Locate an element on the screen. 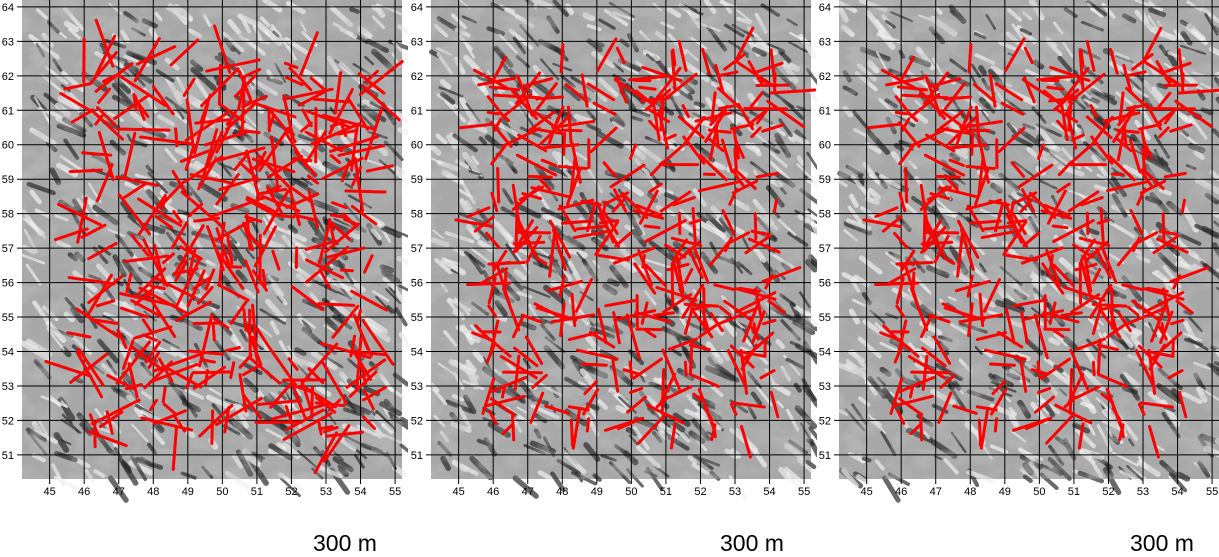  y-tick-label: 55 is located at coordinates (417, 318).